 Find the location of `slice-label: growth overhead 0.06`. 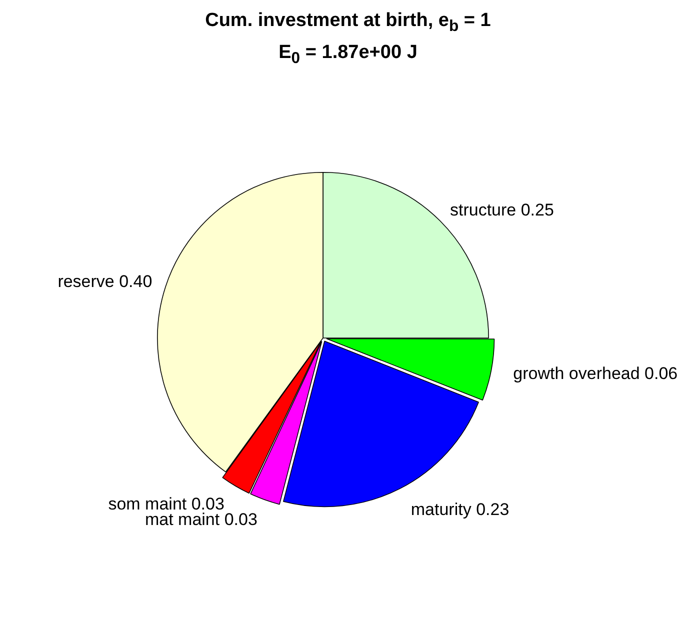

slice-label: growth overhead 0.06 is located at coordinates (595, 373).